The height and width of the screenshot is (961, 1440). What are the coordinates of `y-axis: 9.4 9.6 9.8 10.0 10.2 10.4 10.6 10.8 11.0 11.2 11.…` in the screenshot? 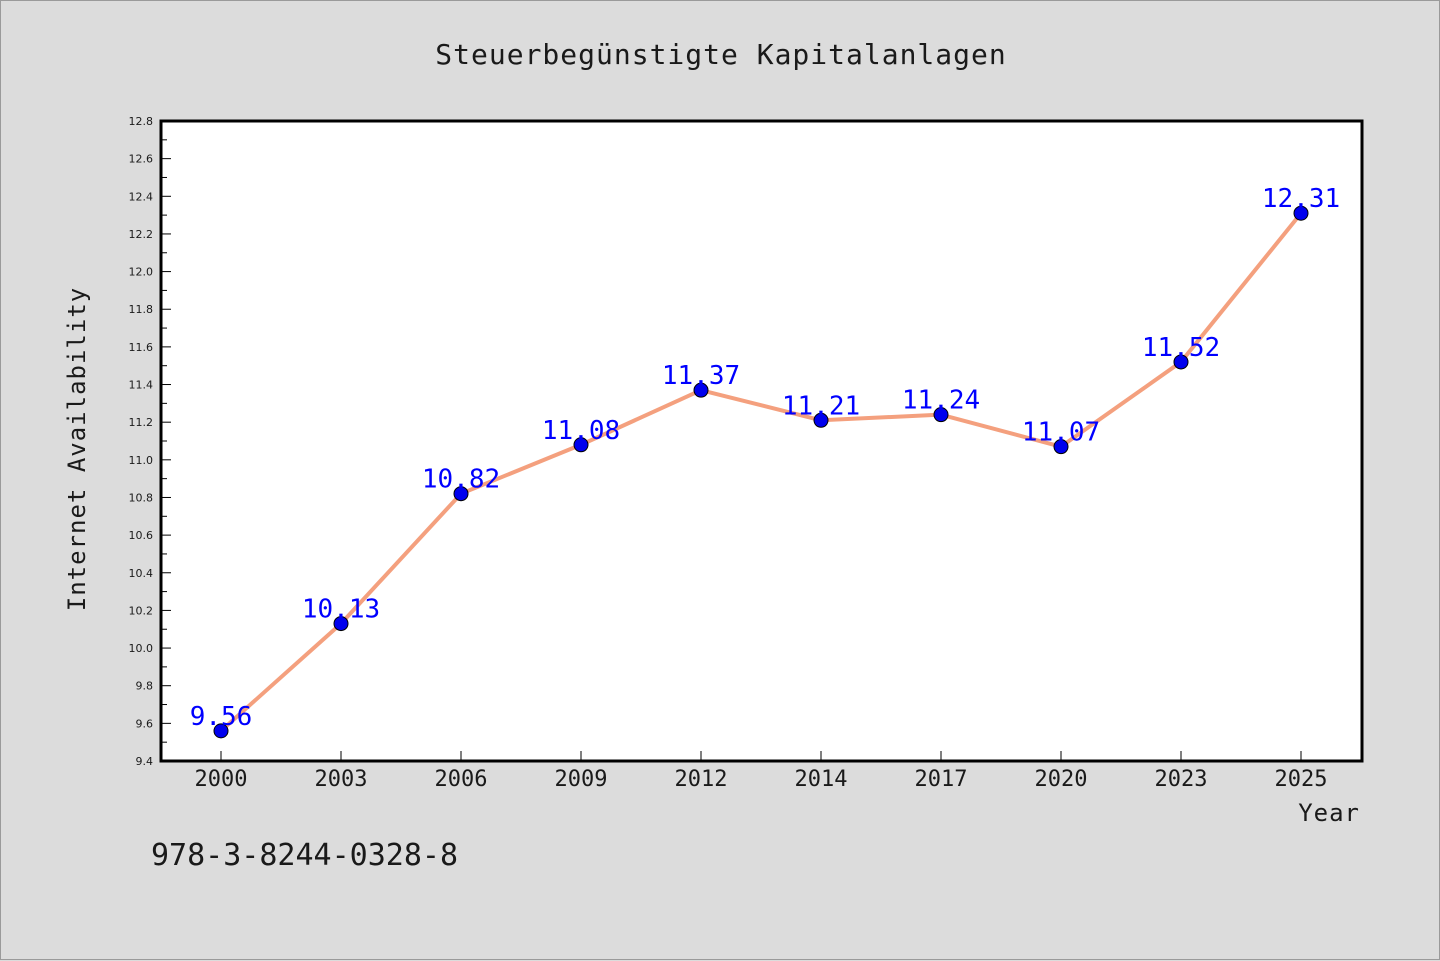 It's located at (150, 441).